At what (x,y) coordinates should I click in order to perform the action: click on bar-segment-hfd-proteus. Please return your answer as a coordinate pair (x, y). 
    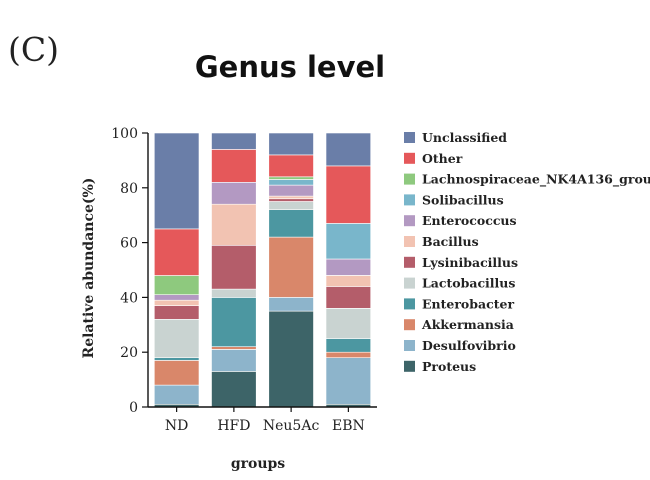
    Looking at the image, I should click on (234, 389).